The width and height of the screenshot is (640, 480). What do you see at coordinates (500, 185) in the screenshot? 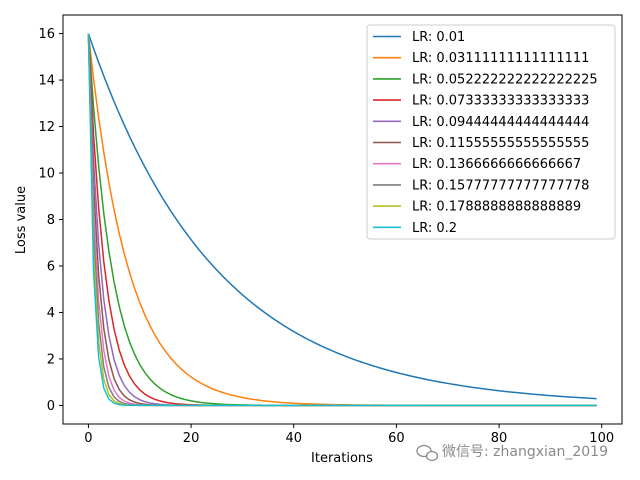
I see `legend-label: LR: 0.15777777777777778` at bounding box center [500, 185].